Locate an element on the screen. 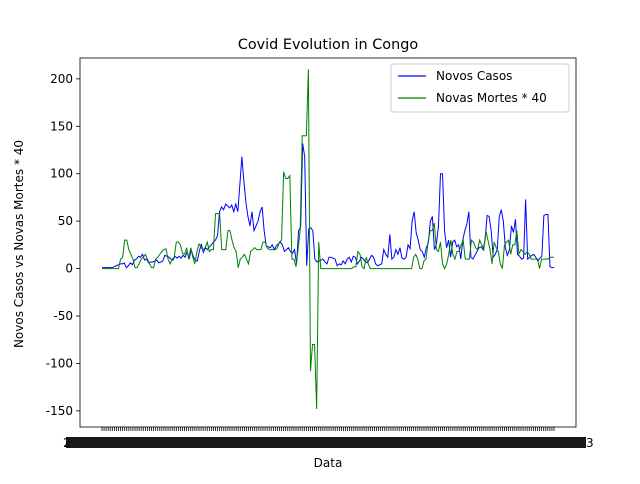 The height and width of the screenshot is (484, 640). x-tick-labels-overlap is located at coordinates (326, 442).